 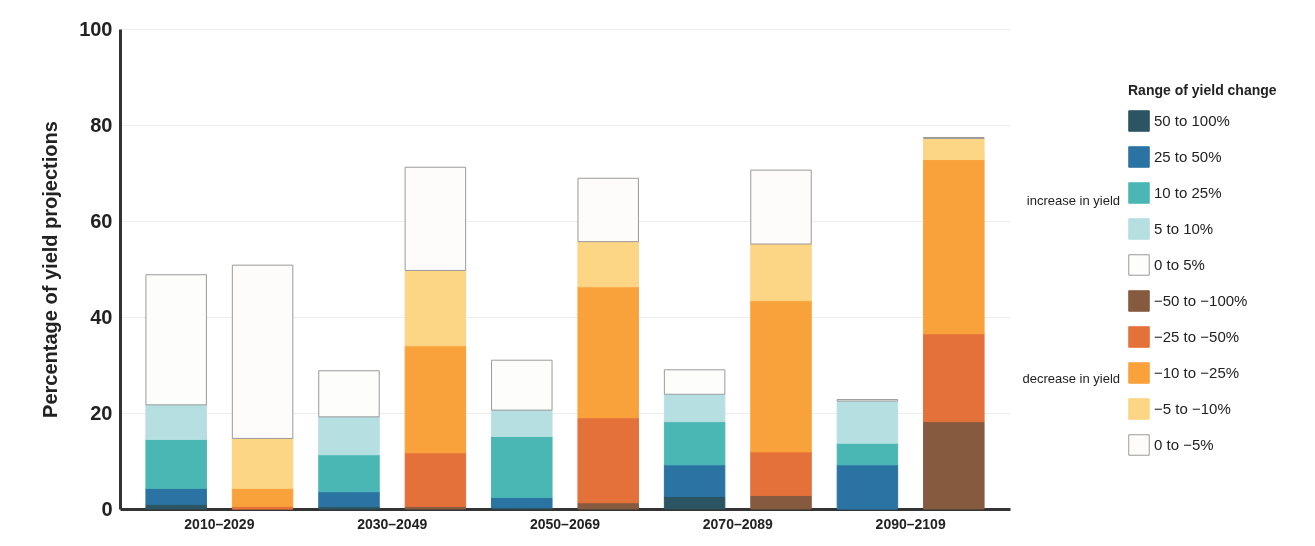 I want to click on y-tick-label: 0, so click(x=107, y=508).